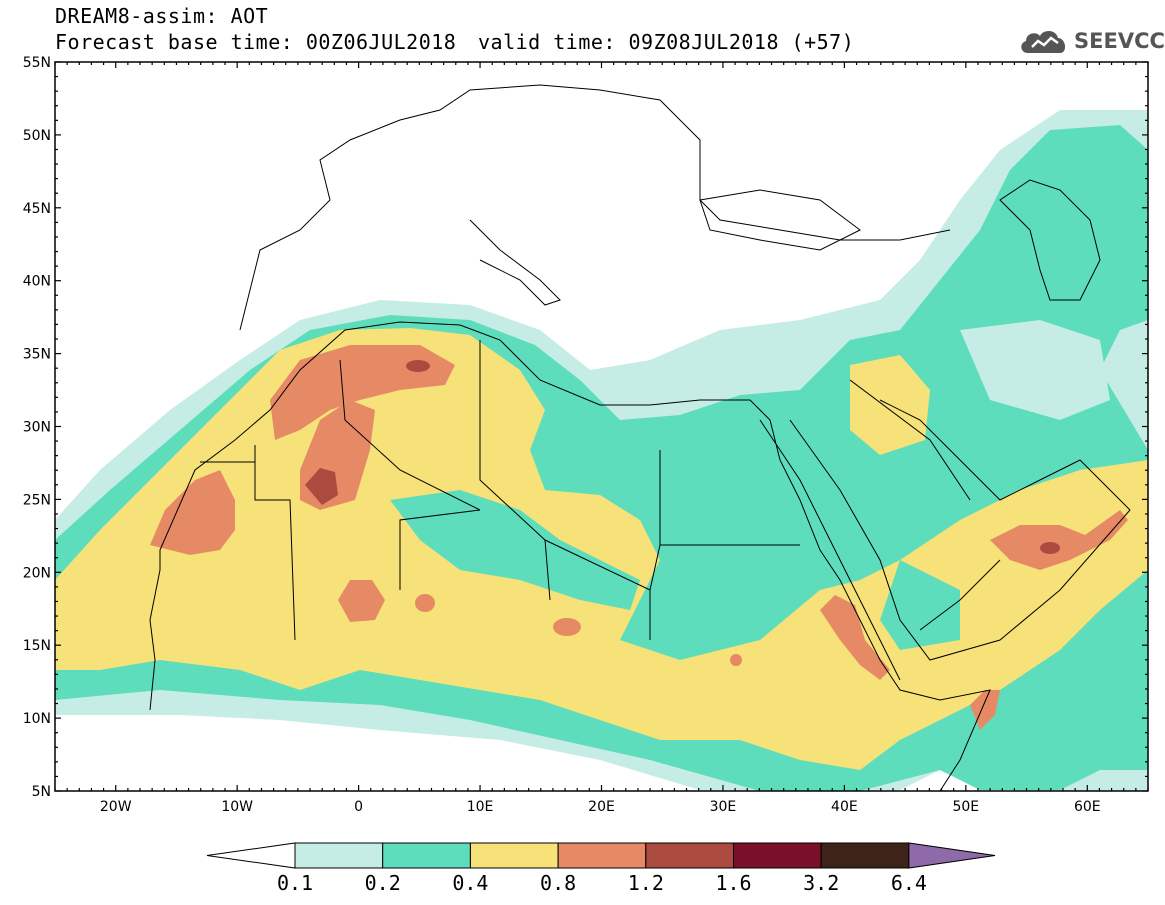 The height and width of the screenshot is (905, 1165). Describe the element at coordinates (780, 220) in the screenshot. I see `black-sea-coast` at that location.